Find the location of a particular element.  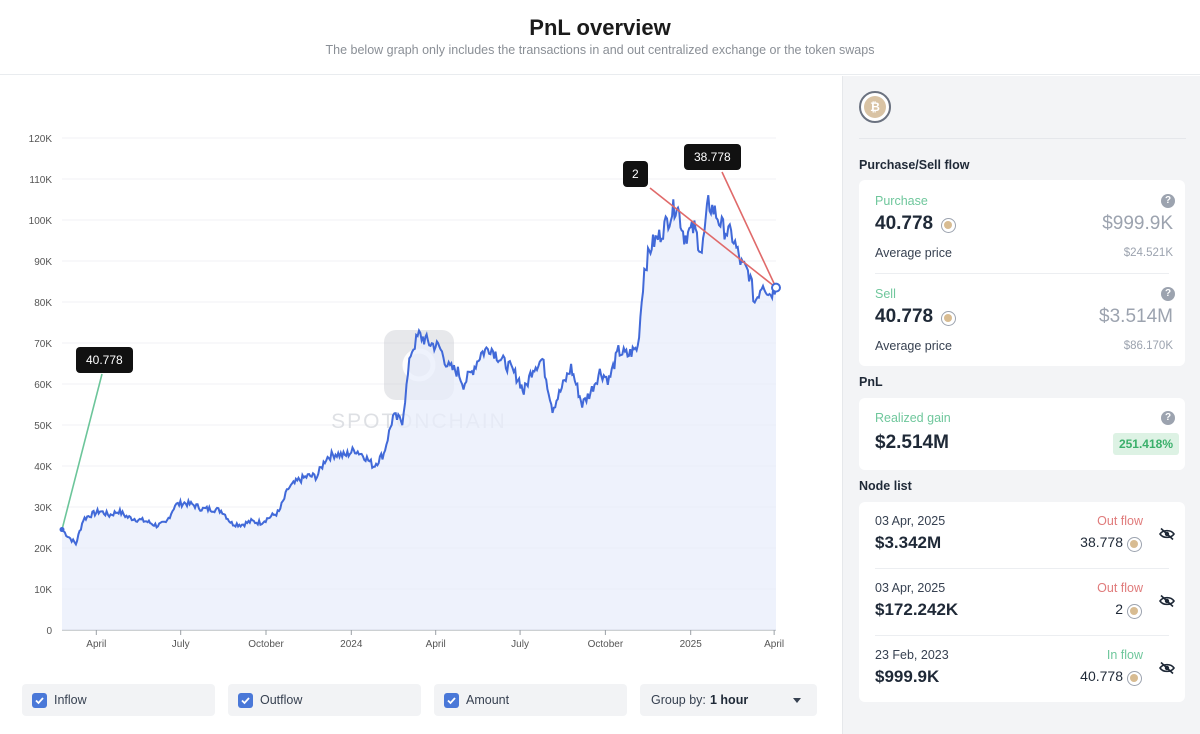

x-tick-label: 2024 is located at coordinates (351, 644).